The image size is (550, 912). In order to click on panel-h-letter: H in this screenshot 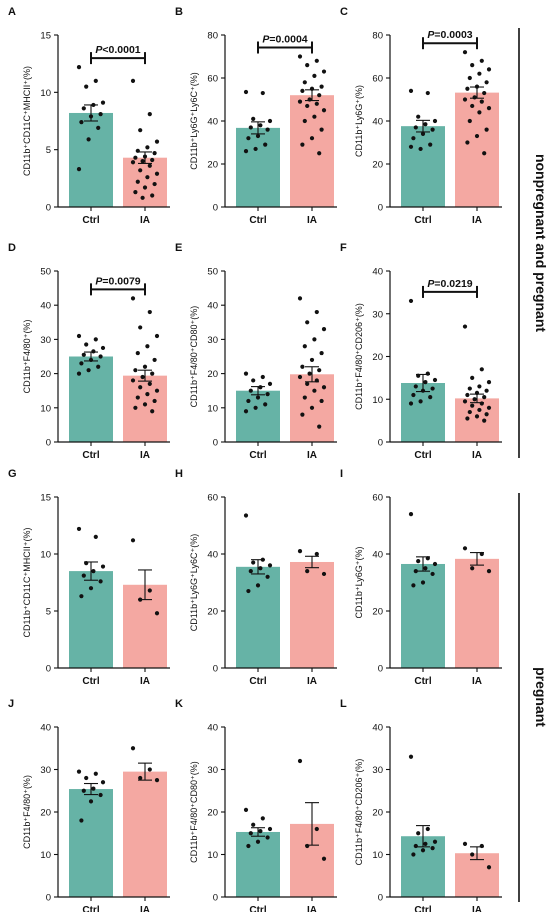, I will do `click(179, 474)`.